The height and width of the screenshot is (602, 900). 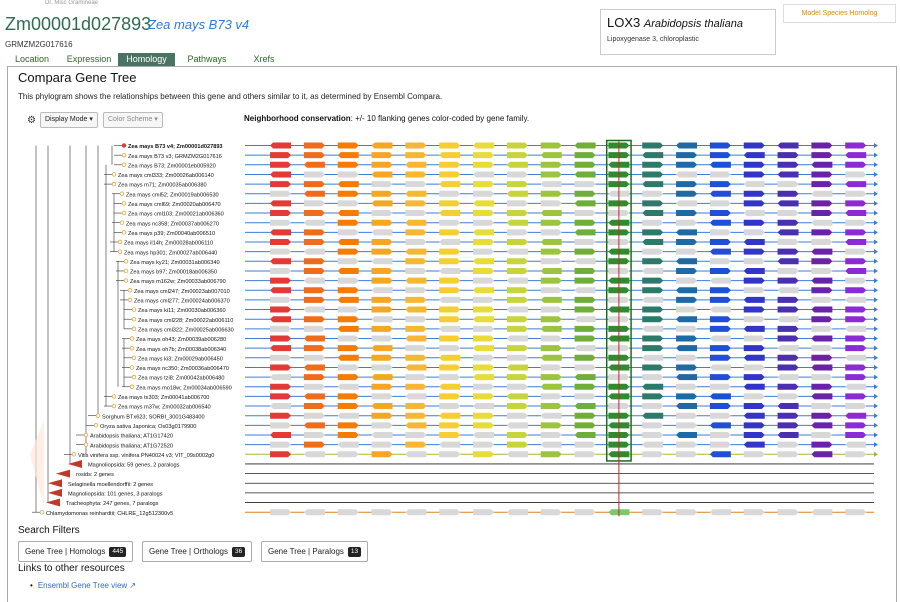 I want to click on filter-paralogs-button: Gene Tree | Paralogs 13, so click(x=315, y=551).